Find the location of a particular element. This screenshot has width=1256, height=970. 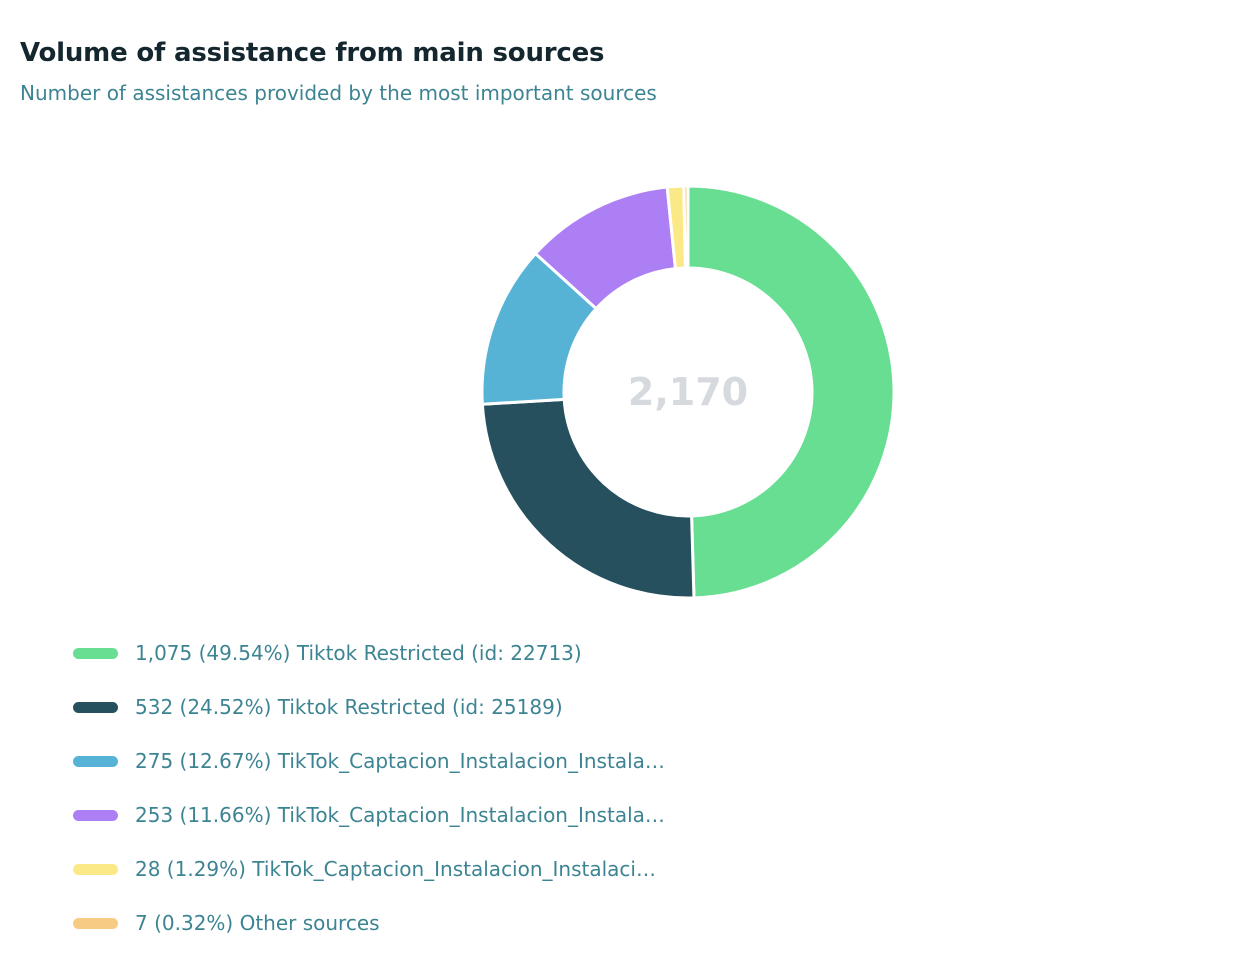

legend-label: 7 (0.32%) Other sources is located at coordinates (257, 923).